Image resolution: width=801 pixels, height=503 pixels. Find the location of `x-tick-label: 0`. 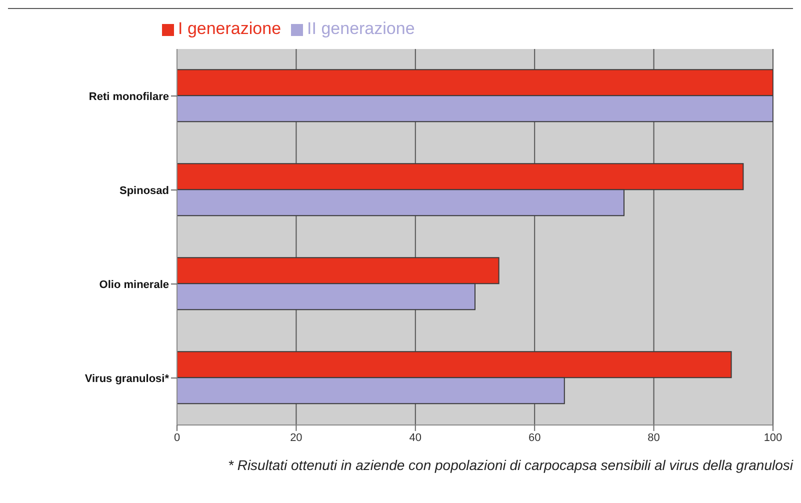

x-tick-label: 0 is located at coordinates (177, 438).